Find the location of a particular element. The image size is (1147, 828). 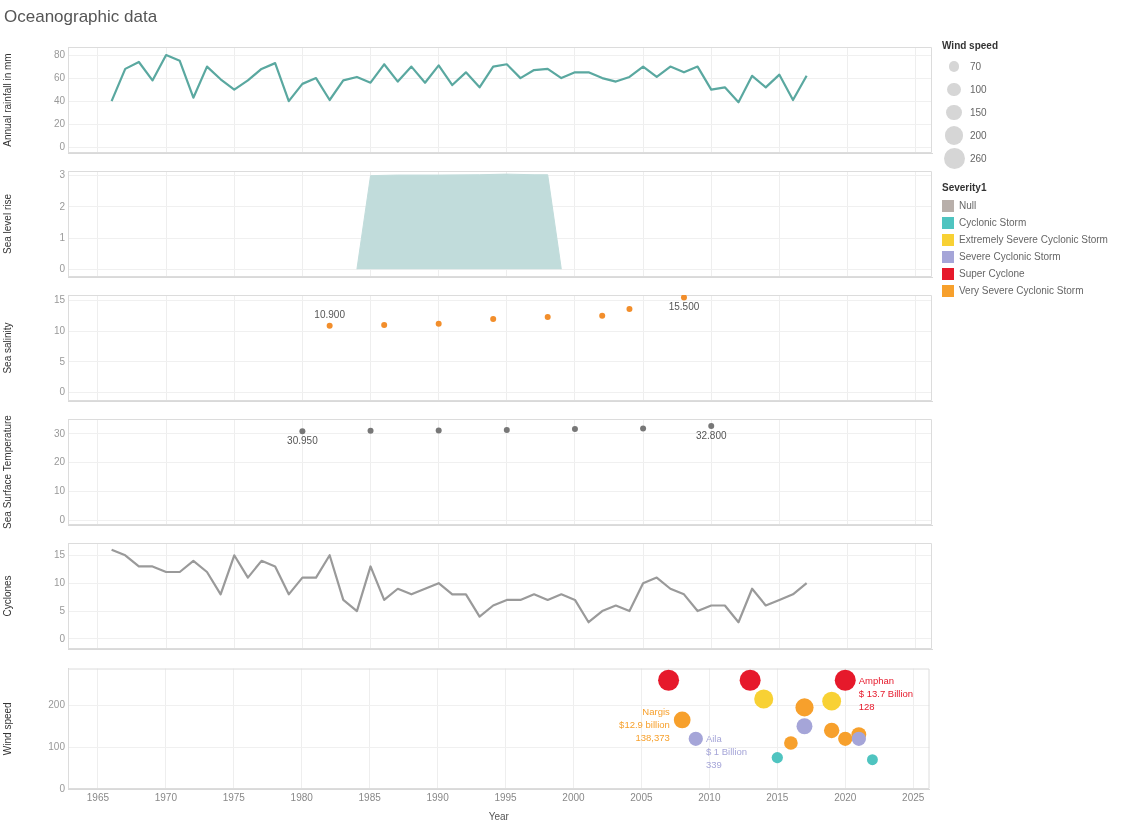

x-tick-label: 2020 is located at coordinates (845, 797).